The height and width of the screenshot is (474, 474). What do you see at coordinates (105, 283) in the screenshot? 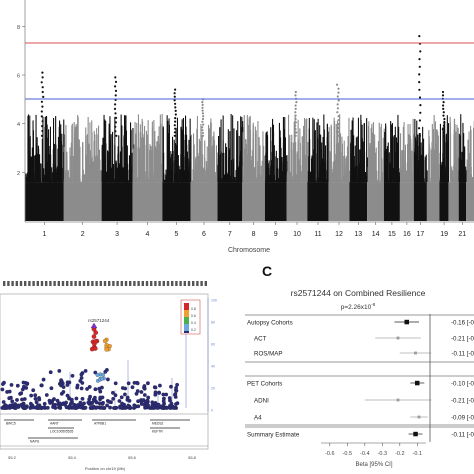
I see `regional-top-track` at bounding box center [105, 283].